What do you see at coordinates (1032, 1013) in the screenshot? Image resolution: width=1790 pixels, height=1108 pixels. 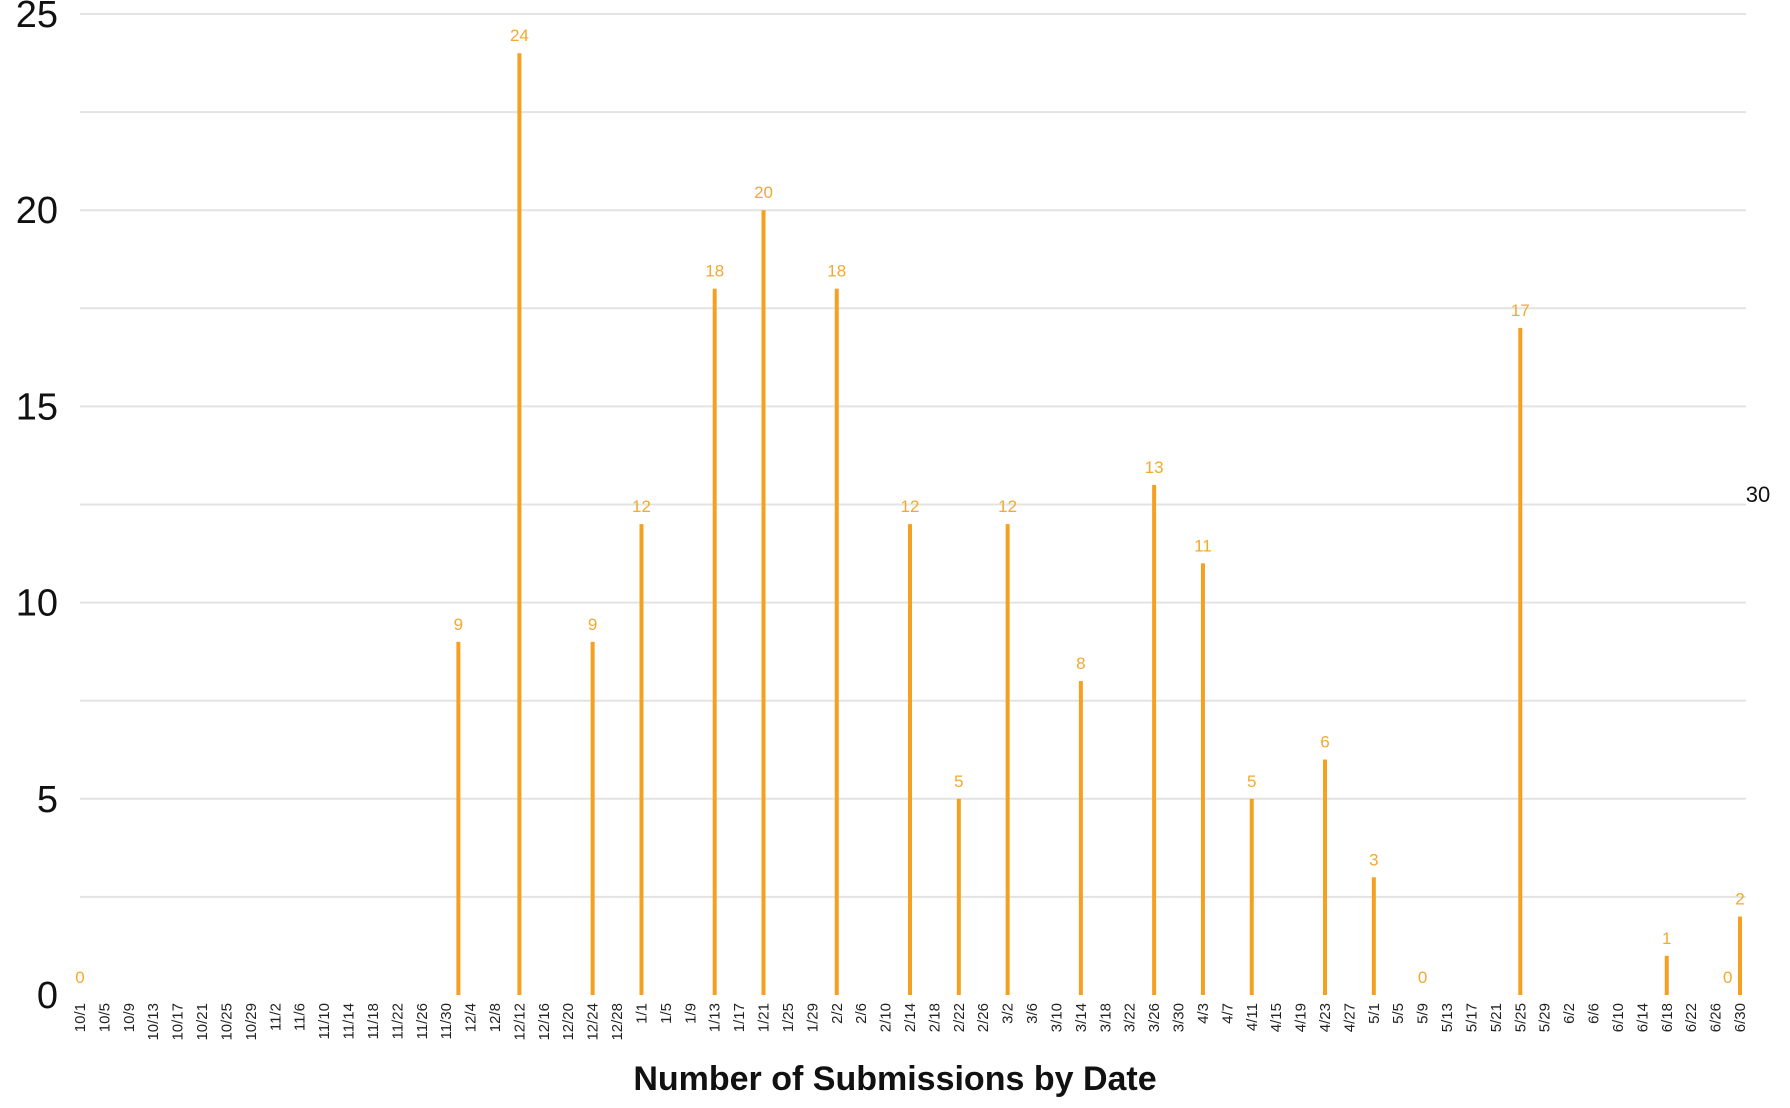 I see `x-tick-label: 3/6` at bounding box center [1032, 1013].